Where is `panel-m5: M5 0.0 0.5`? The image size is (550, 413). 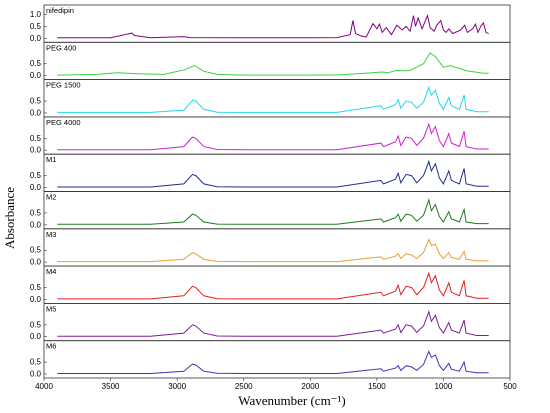 panel-m5: M5 0.0 0.5 is located at coordinates (270, 322).